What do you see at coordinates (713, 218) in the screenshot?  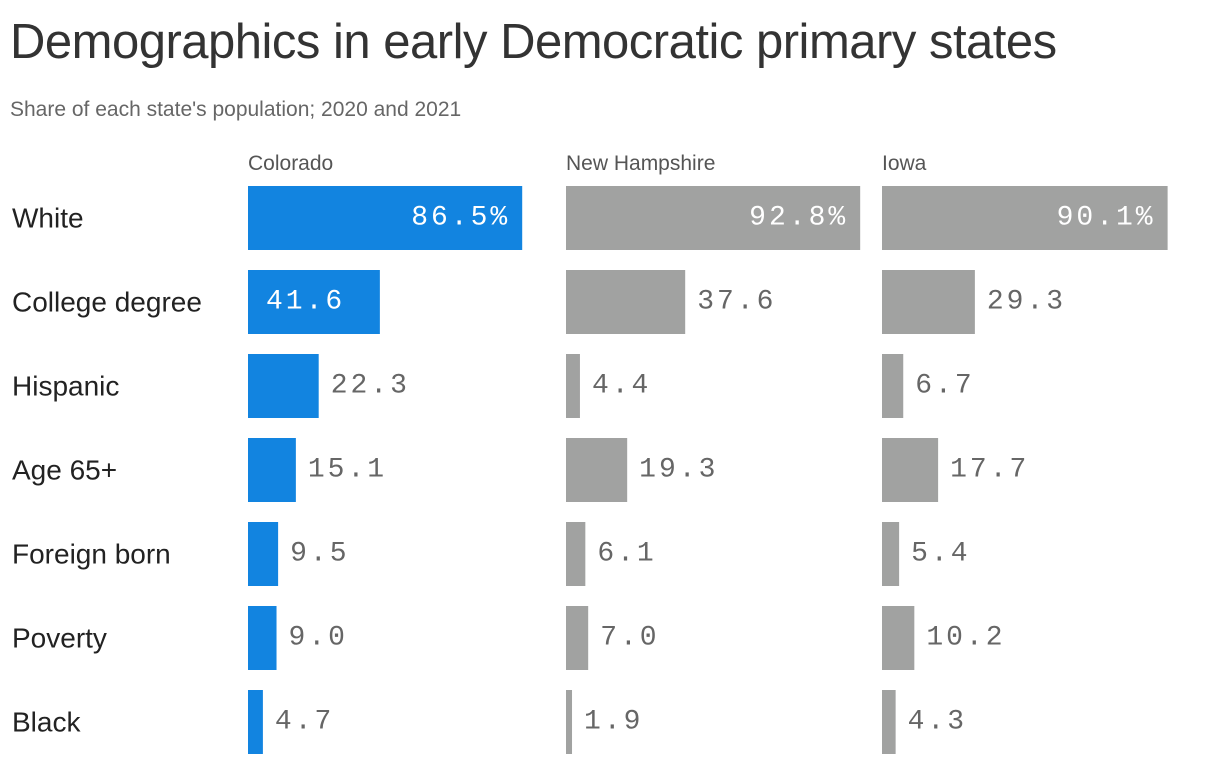 I see `bar-new-hampshire-white` at bounding box center [713, 218].